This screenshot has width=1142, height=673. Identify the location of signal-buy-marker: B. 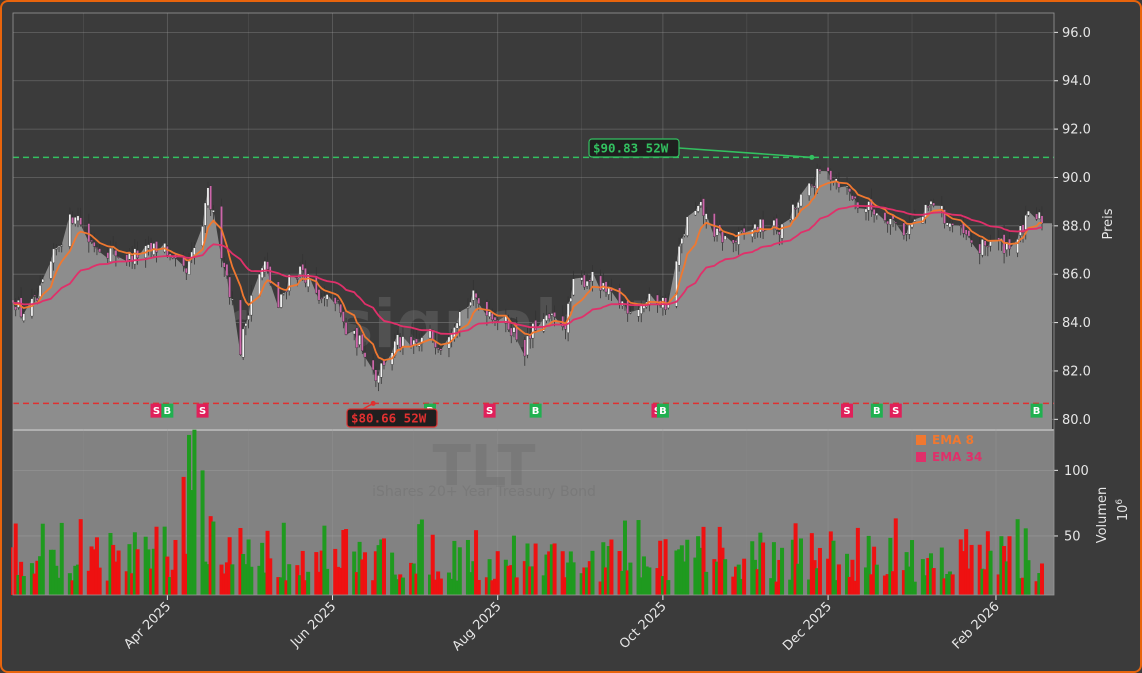
(167, 410).